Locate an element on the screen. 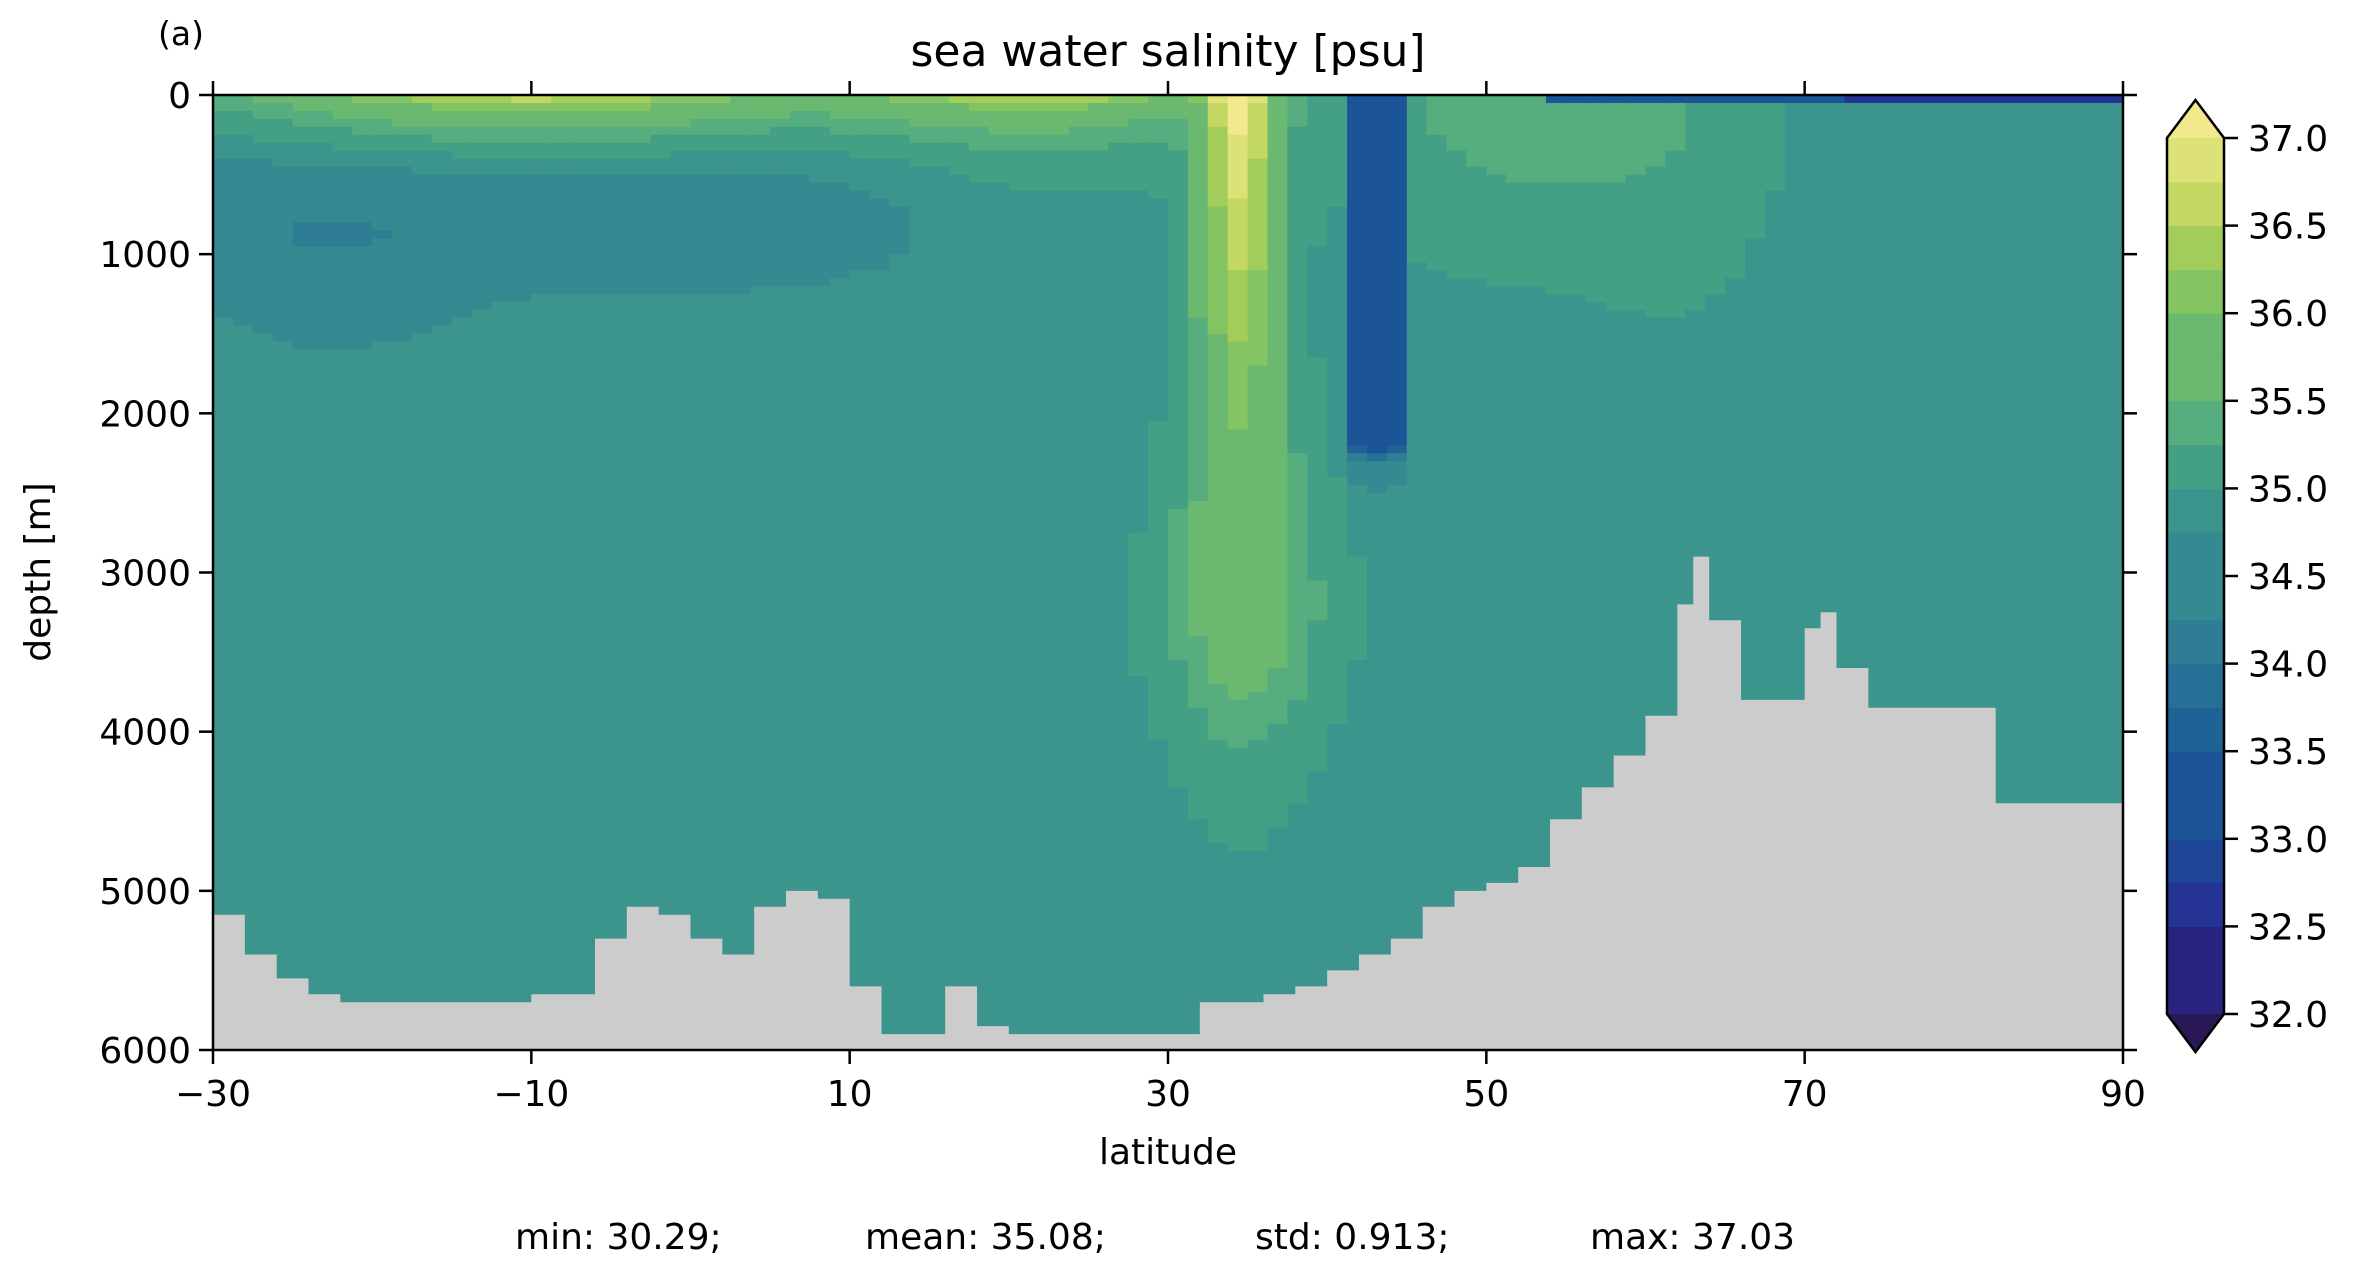  stat-min: min: 30.29; is located at coordinates (618, 1237).